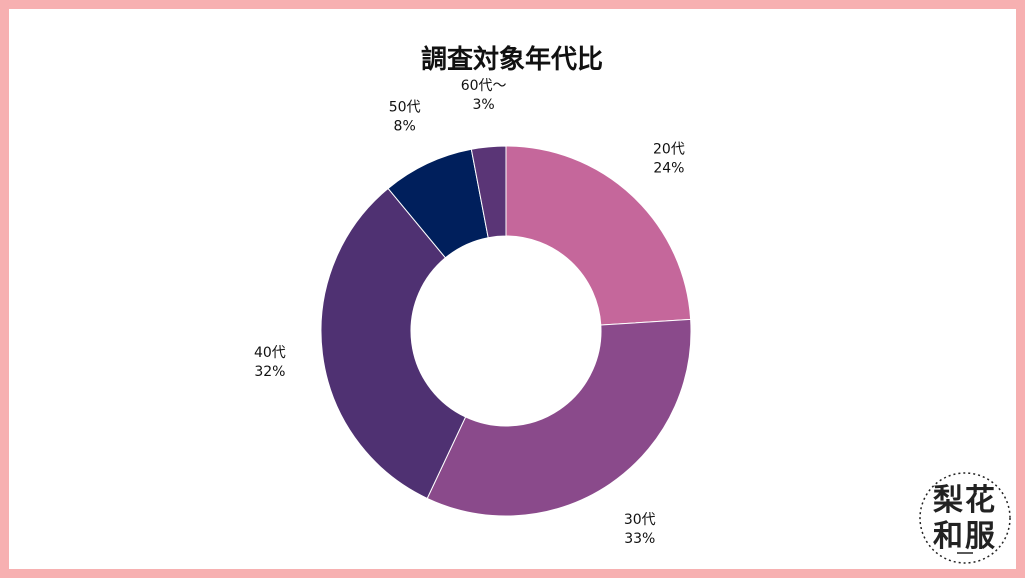 This screenshot has width=1025, height=578. What do you see at coordinates (405, 127) in the screenshot?
I see `slice-pct-4: 8%` at bounding box center [405, 127].